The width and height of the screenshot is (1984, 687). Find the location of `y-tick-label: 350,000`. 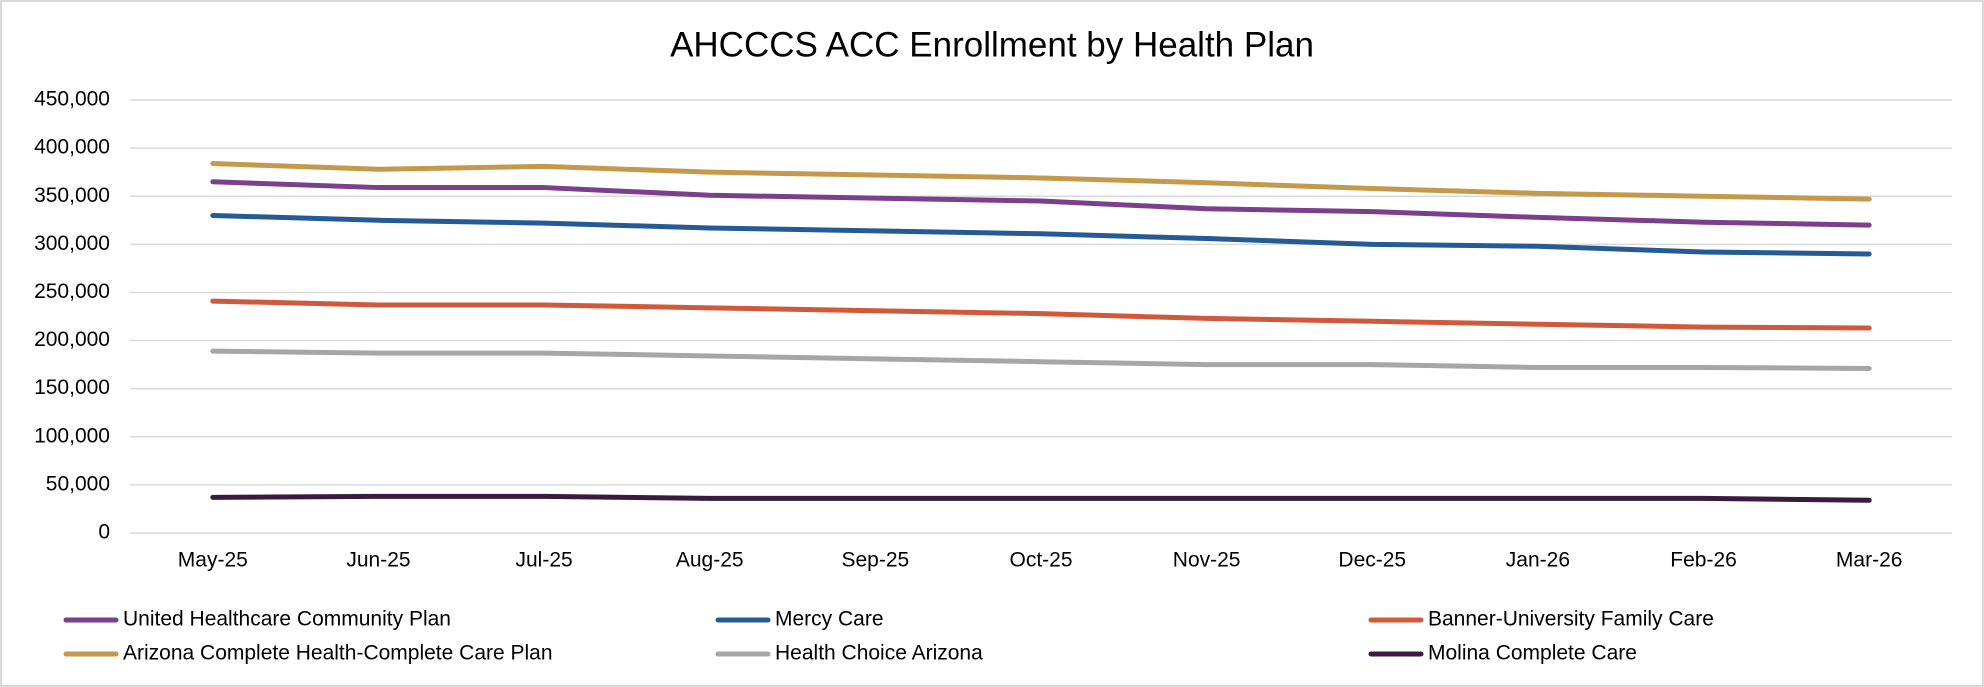

y-tick-label: 350,000 is located at coordinates (72, 195).